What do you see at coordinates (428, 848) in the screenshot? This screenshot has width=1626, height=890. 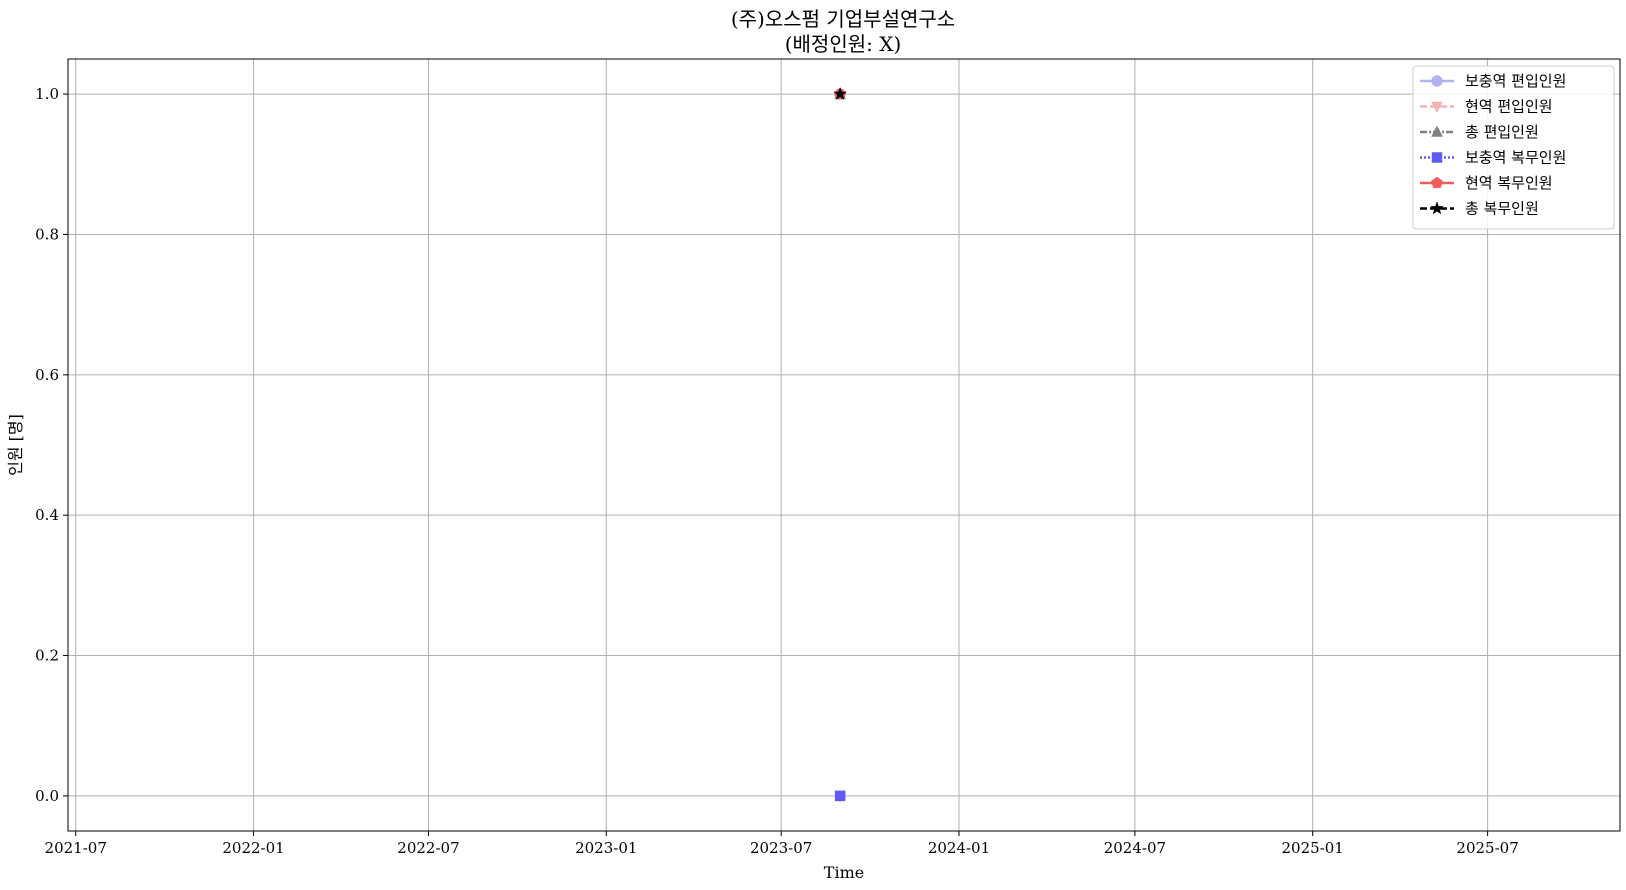 I see `x-tick-label: 2022-07` at bounding box center [428, 848].